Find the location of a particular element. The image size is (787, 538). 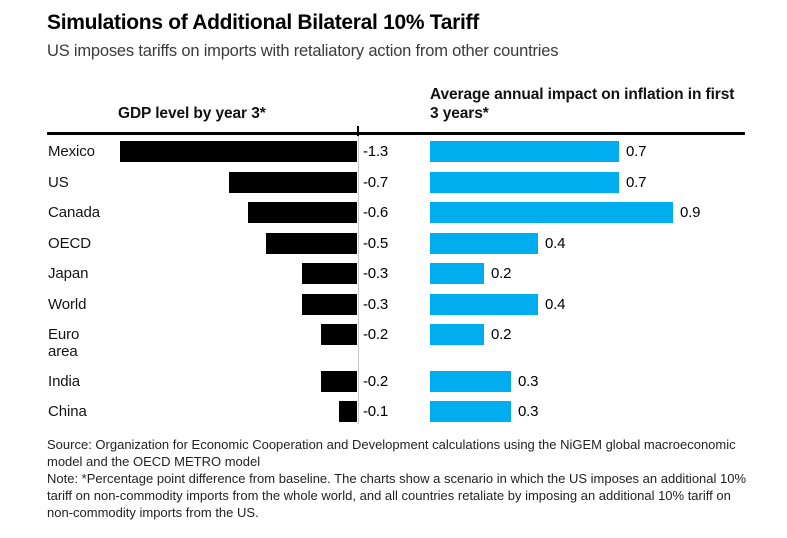

row-label: Euro area is located at coordinates (64, 343).